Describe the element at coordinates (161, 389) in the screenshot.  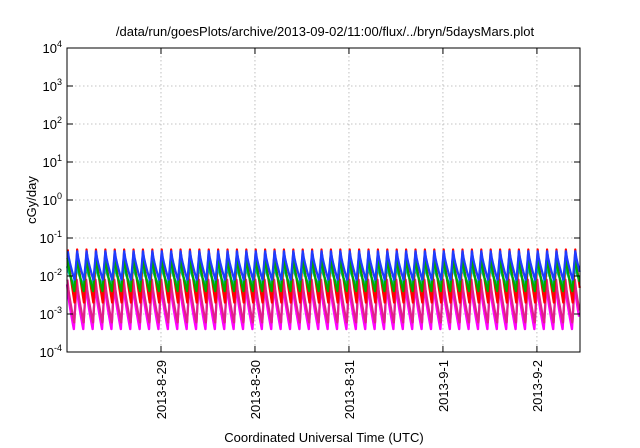
I see `x-tick-label: 2013-8-29` at that location.